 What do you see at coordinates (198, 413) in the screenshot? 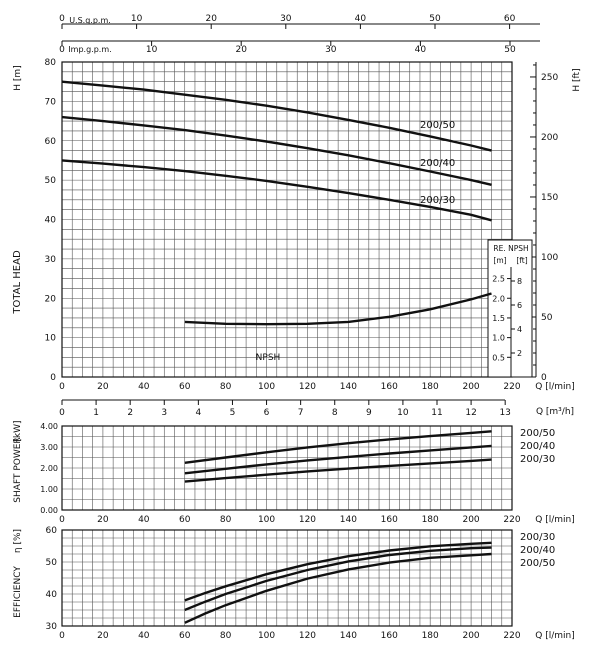
I see `m3h-tick-label: 4` at bounding box center [198, 413].